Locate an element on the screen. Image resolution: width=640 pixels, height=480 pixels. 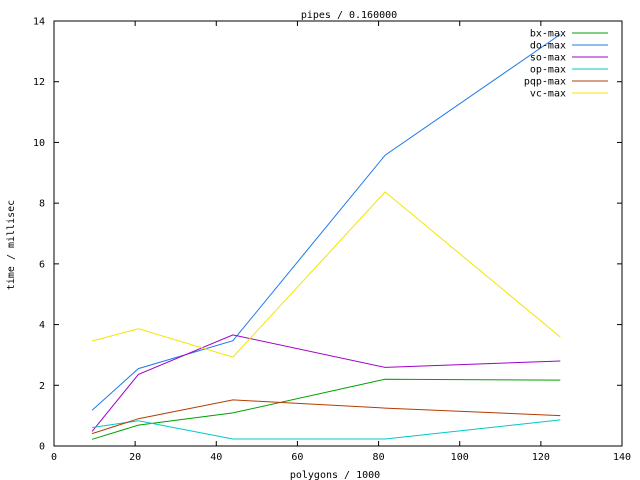
x-tick-label: 60 is located at coordinates (297, 457).